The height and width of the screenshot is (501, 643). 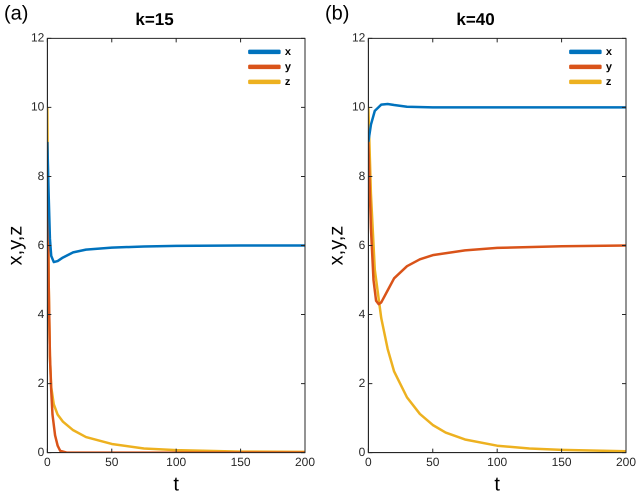 What do you see at coordinates (475, 19) in the screenshot?
I see `chart-title: k=40` at bounding box center [475, 19].